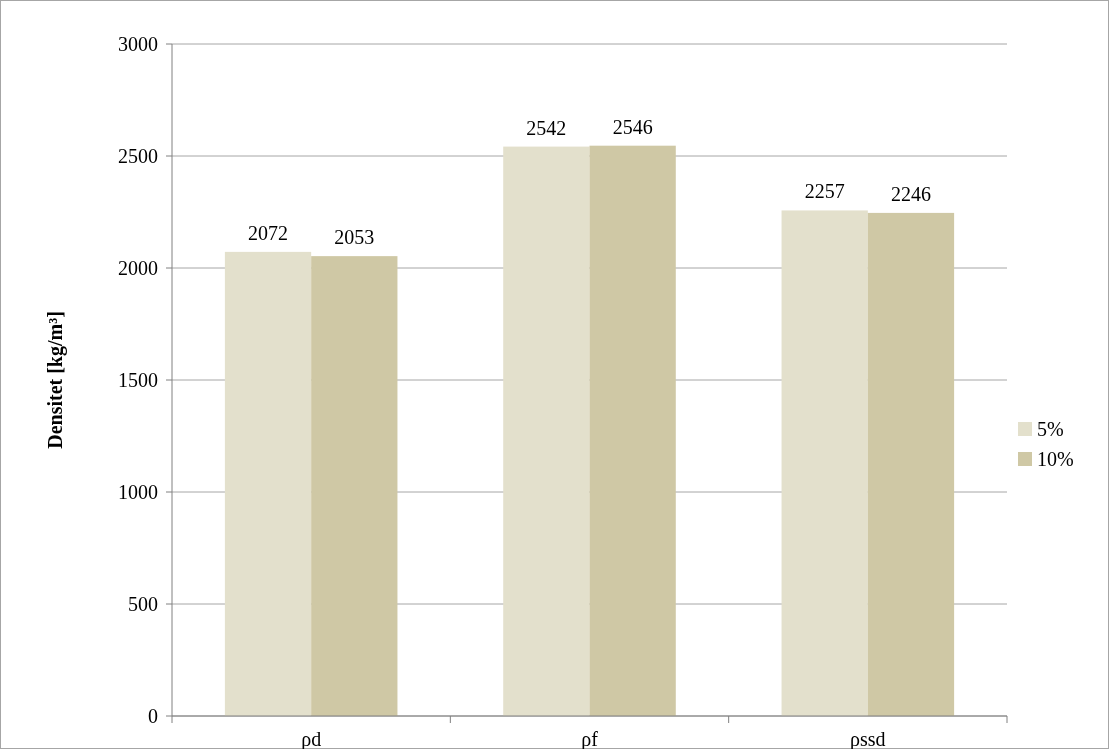  What do you see at coordinates (153, 716) in the screenshot?
I see `y-tick-label: 0` at bounding box center [153, 716].